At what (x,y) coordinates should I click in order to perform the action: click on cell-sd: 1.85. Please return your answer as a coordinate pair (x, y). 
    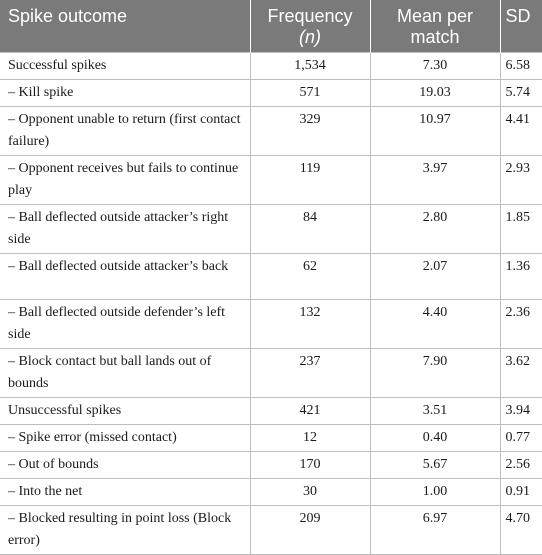
    Looking at the image, I should click on (520, 229).